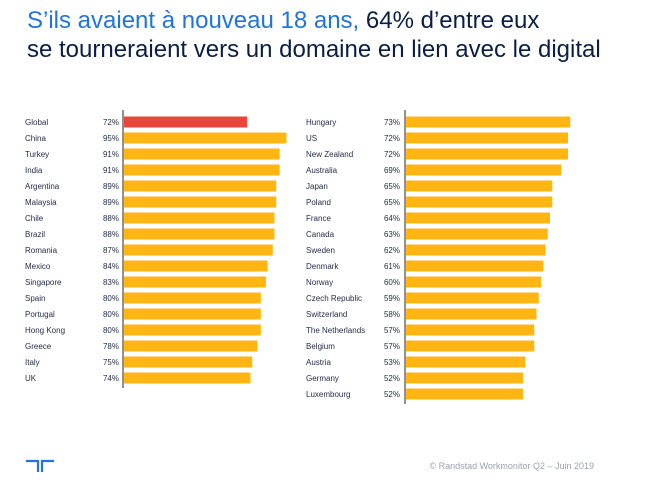 This screenshot has width=664, height=484. I want to click on value-label: 95%, so click(111, 138).